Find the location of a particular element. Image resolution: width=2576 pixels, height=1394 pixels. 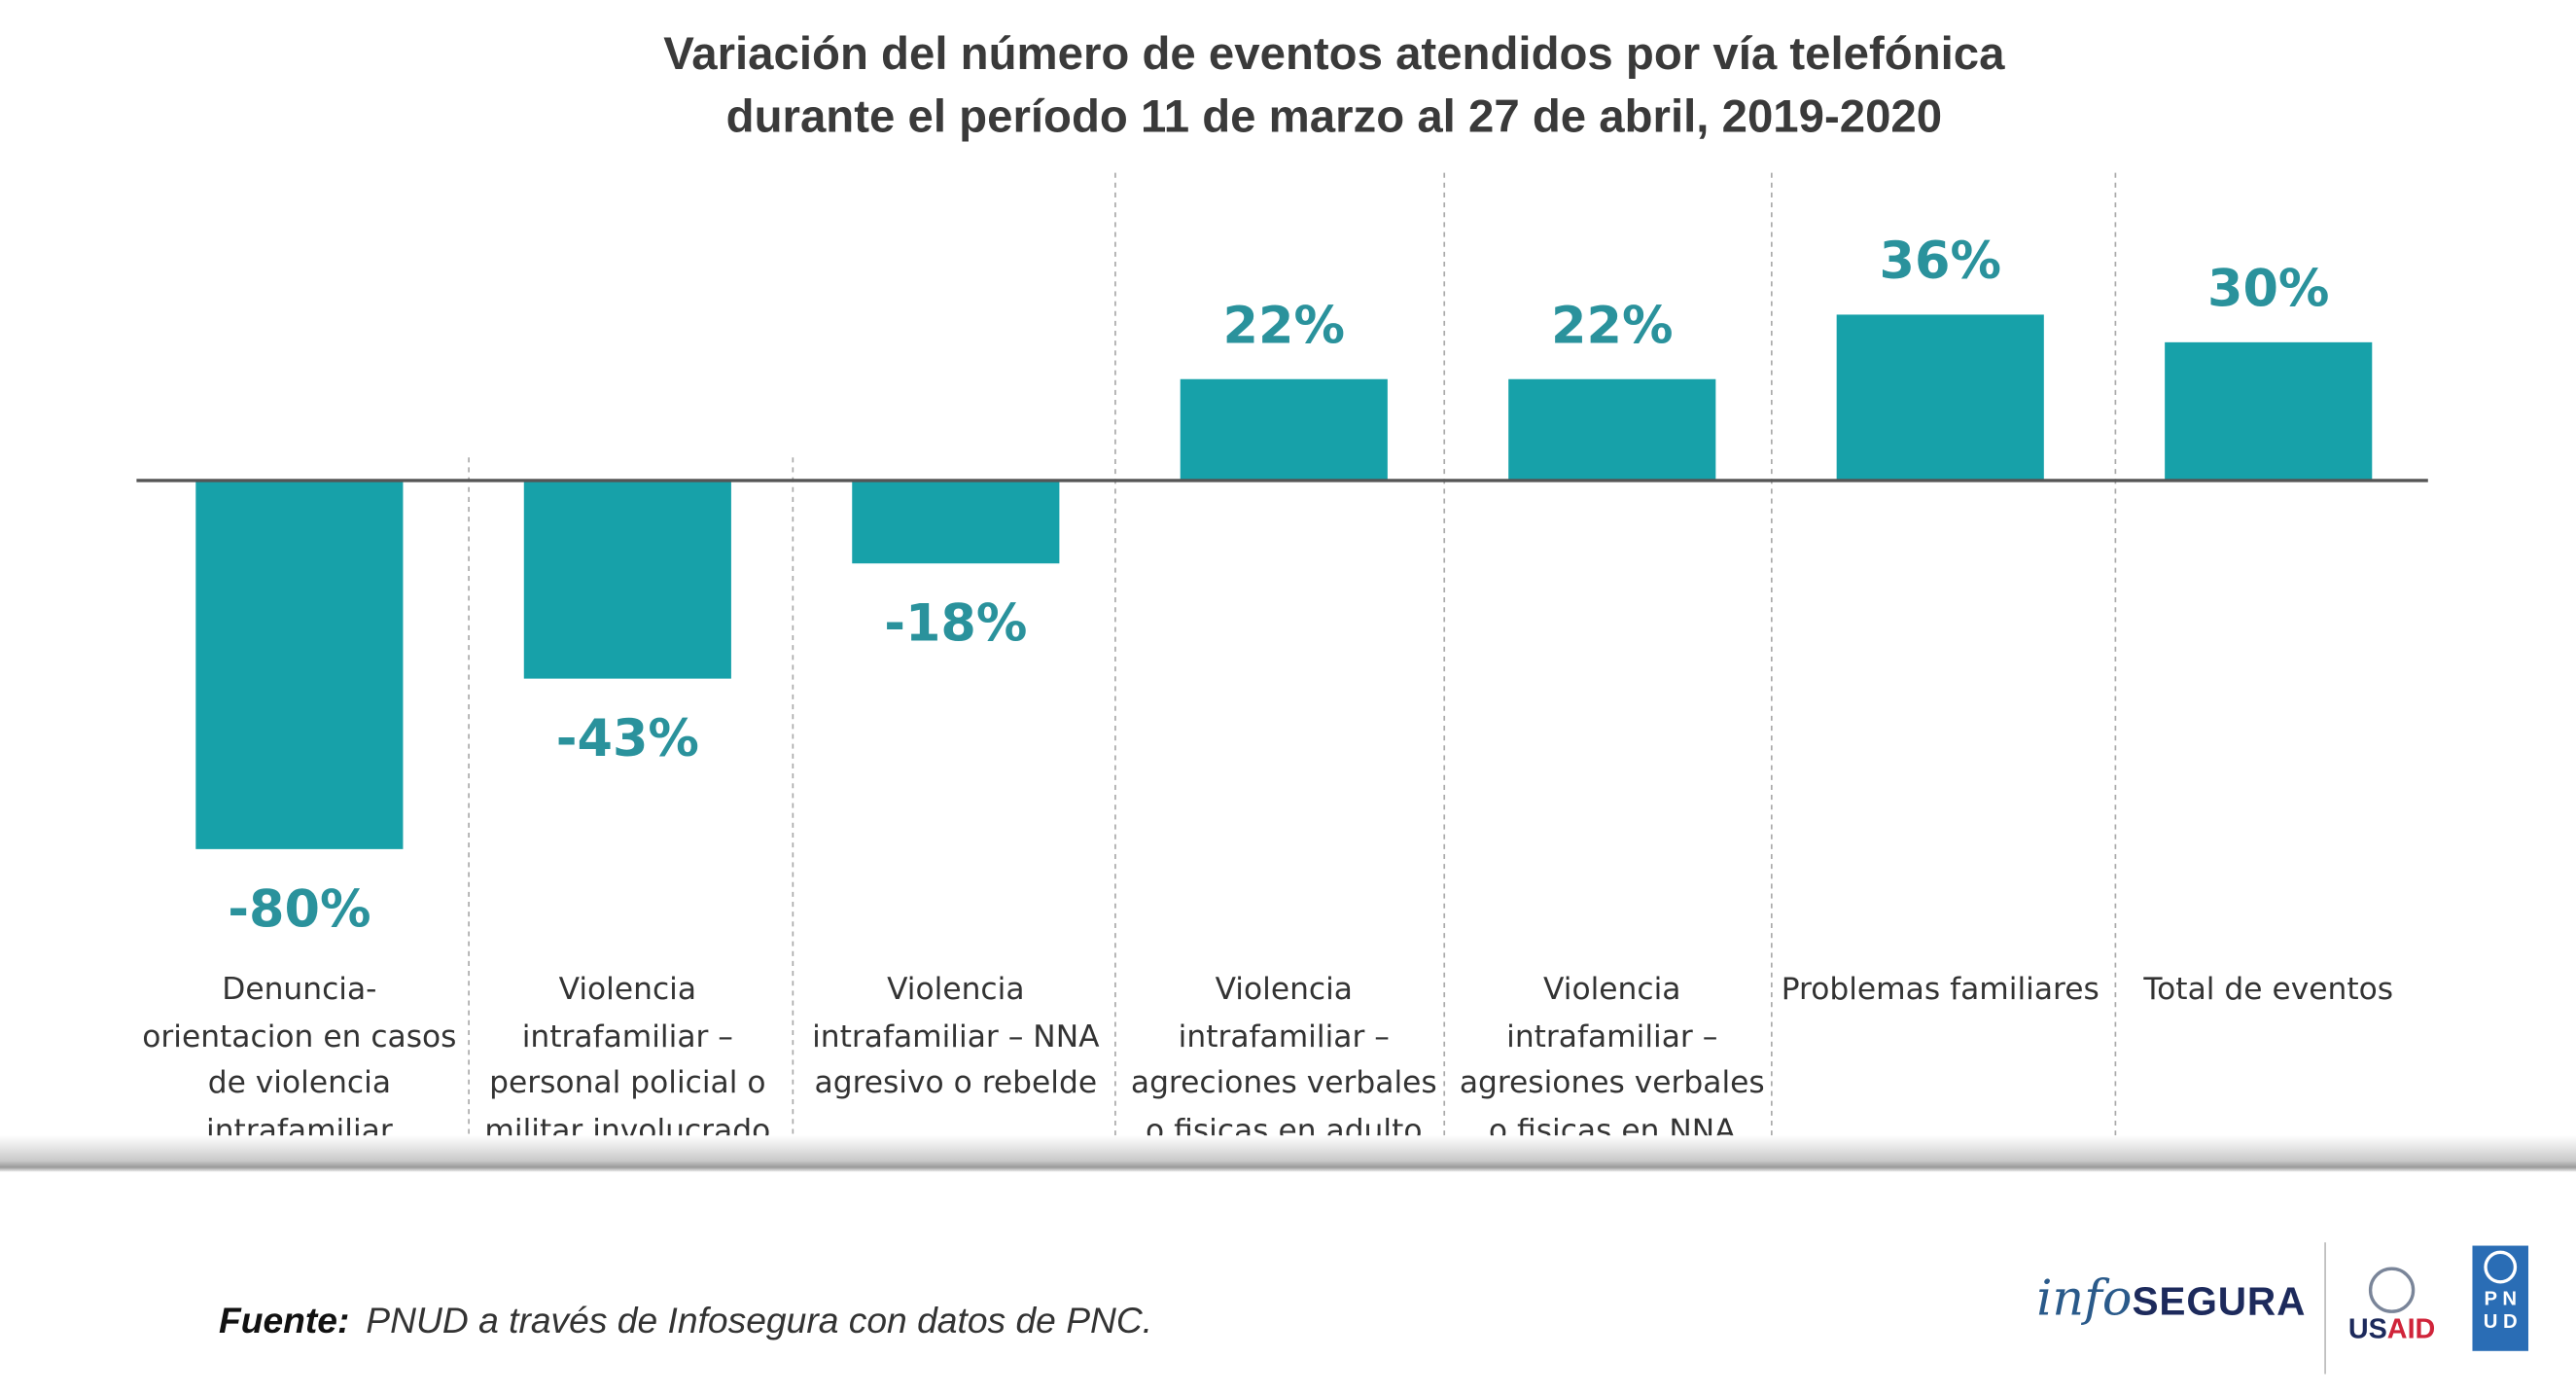

value-label: 36% is located at coordinates (1941, 261).